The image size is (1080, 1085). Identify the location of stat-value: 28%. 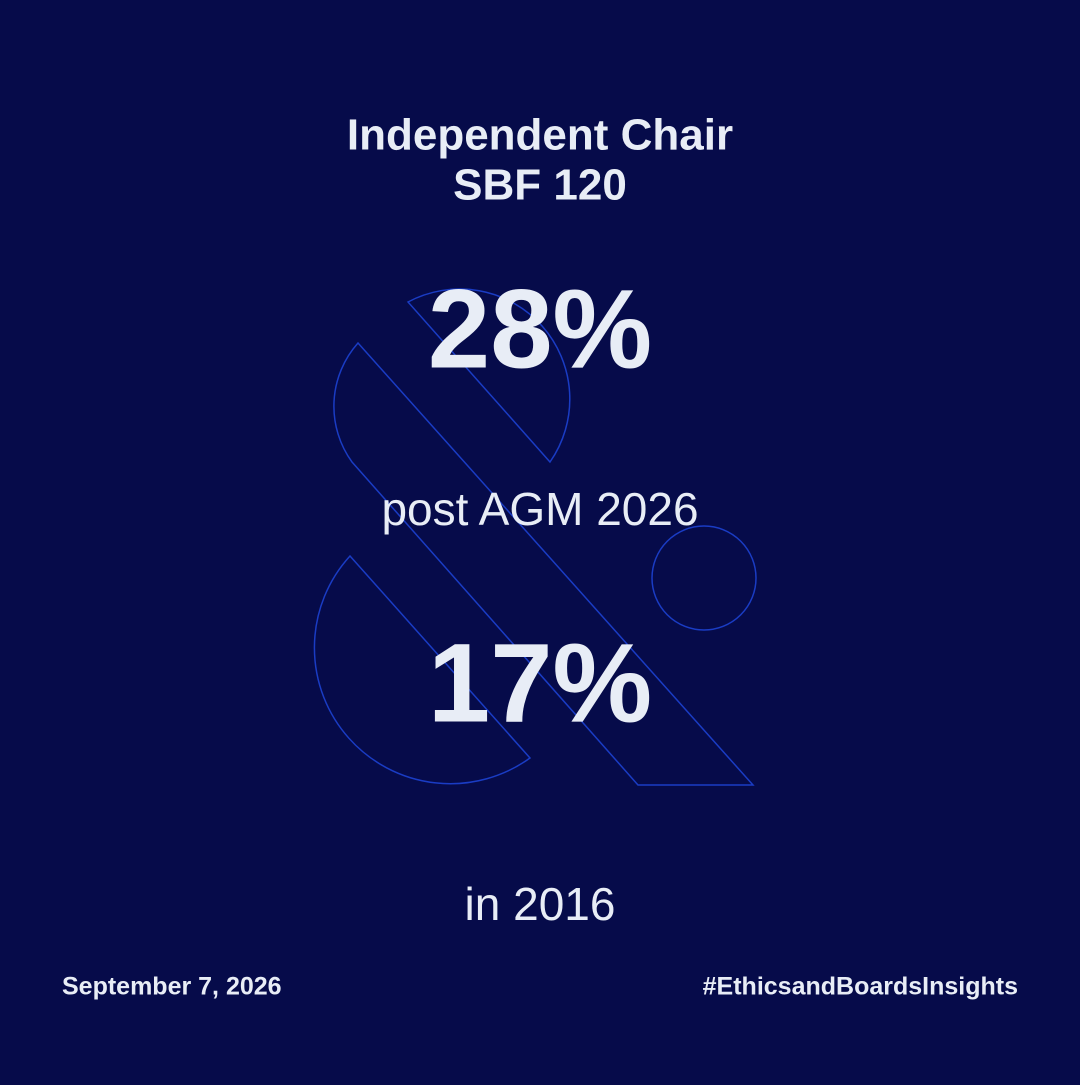
(540, 329).